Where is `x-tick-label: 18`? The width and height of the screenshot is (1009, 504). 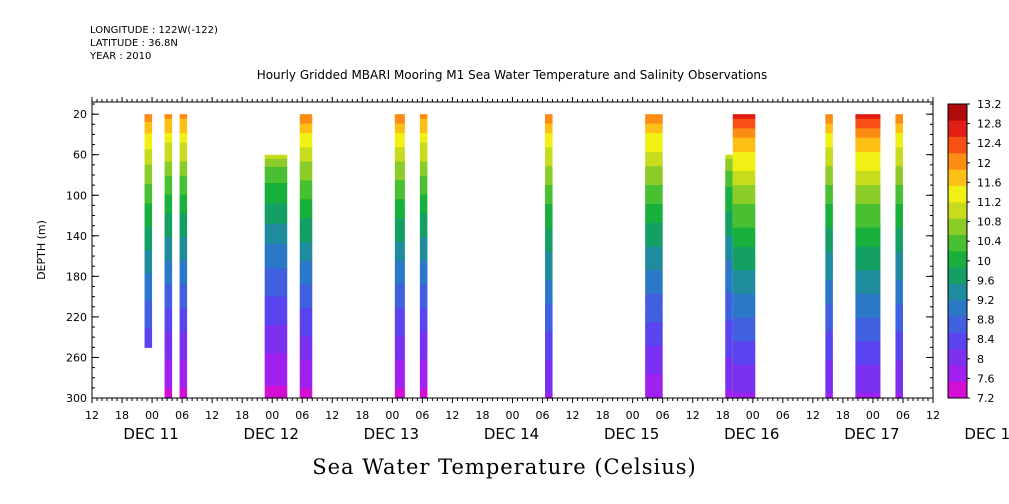 x-tick-label: 18 is located at coordinates (482, 415).